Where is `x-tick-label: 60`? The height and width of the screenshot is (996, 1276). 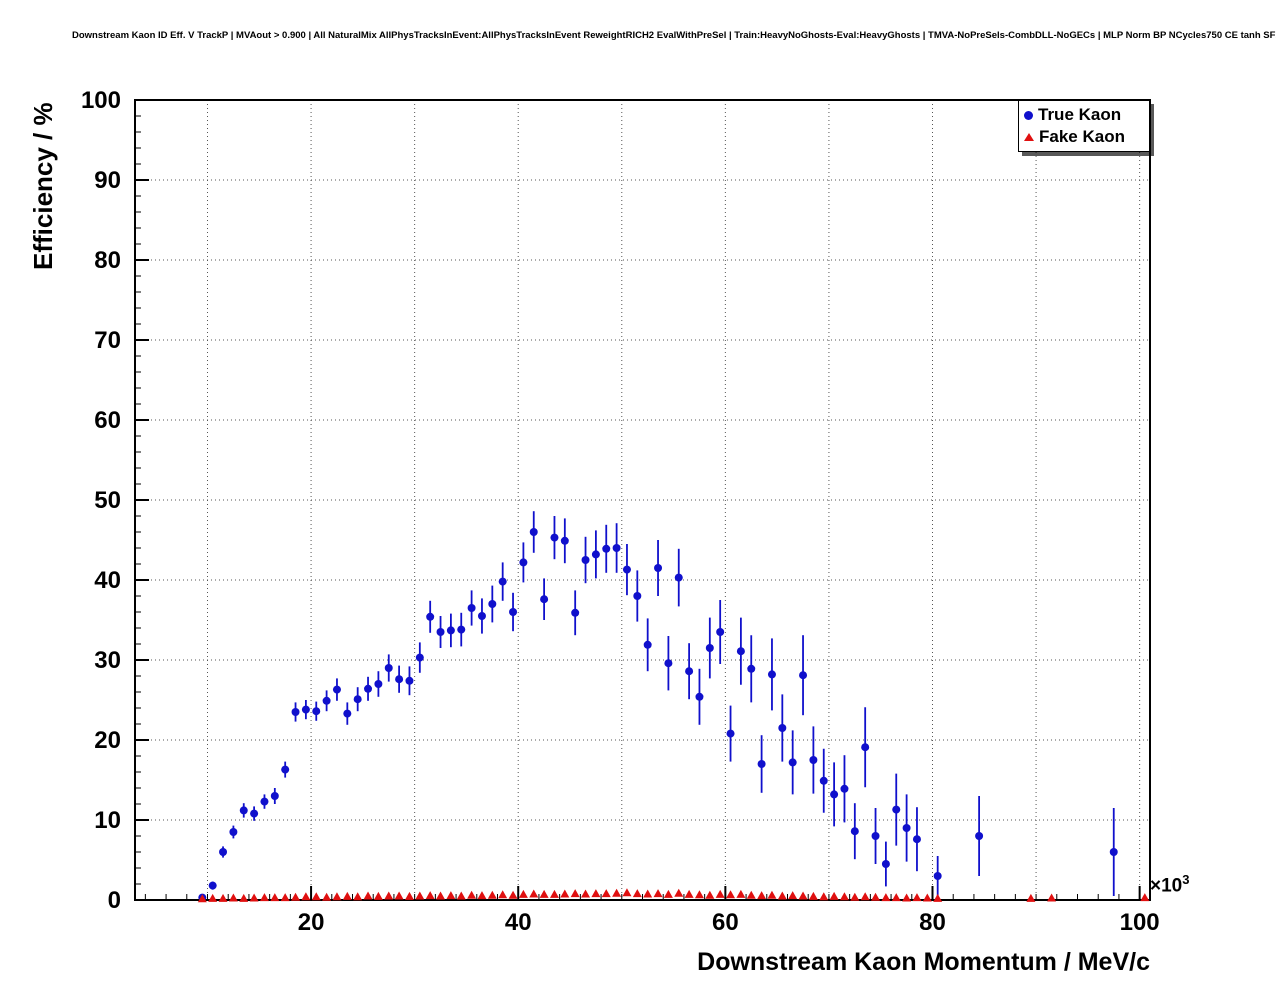 x-tick-label: 60 is located at coordinates (725, 922).